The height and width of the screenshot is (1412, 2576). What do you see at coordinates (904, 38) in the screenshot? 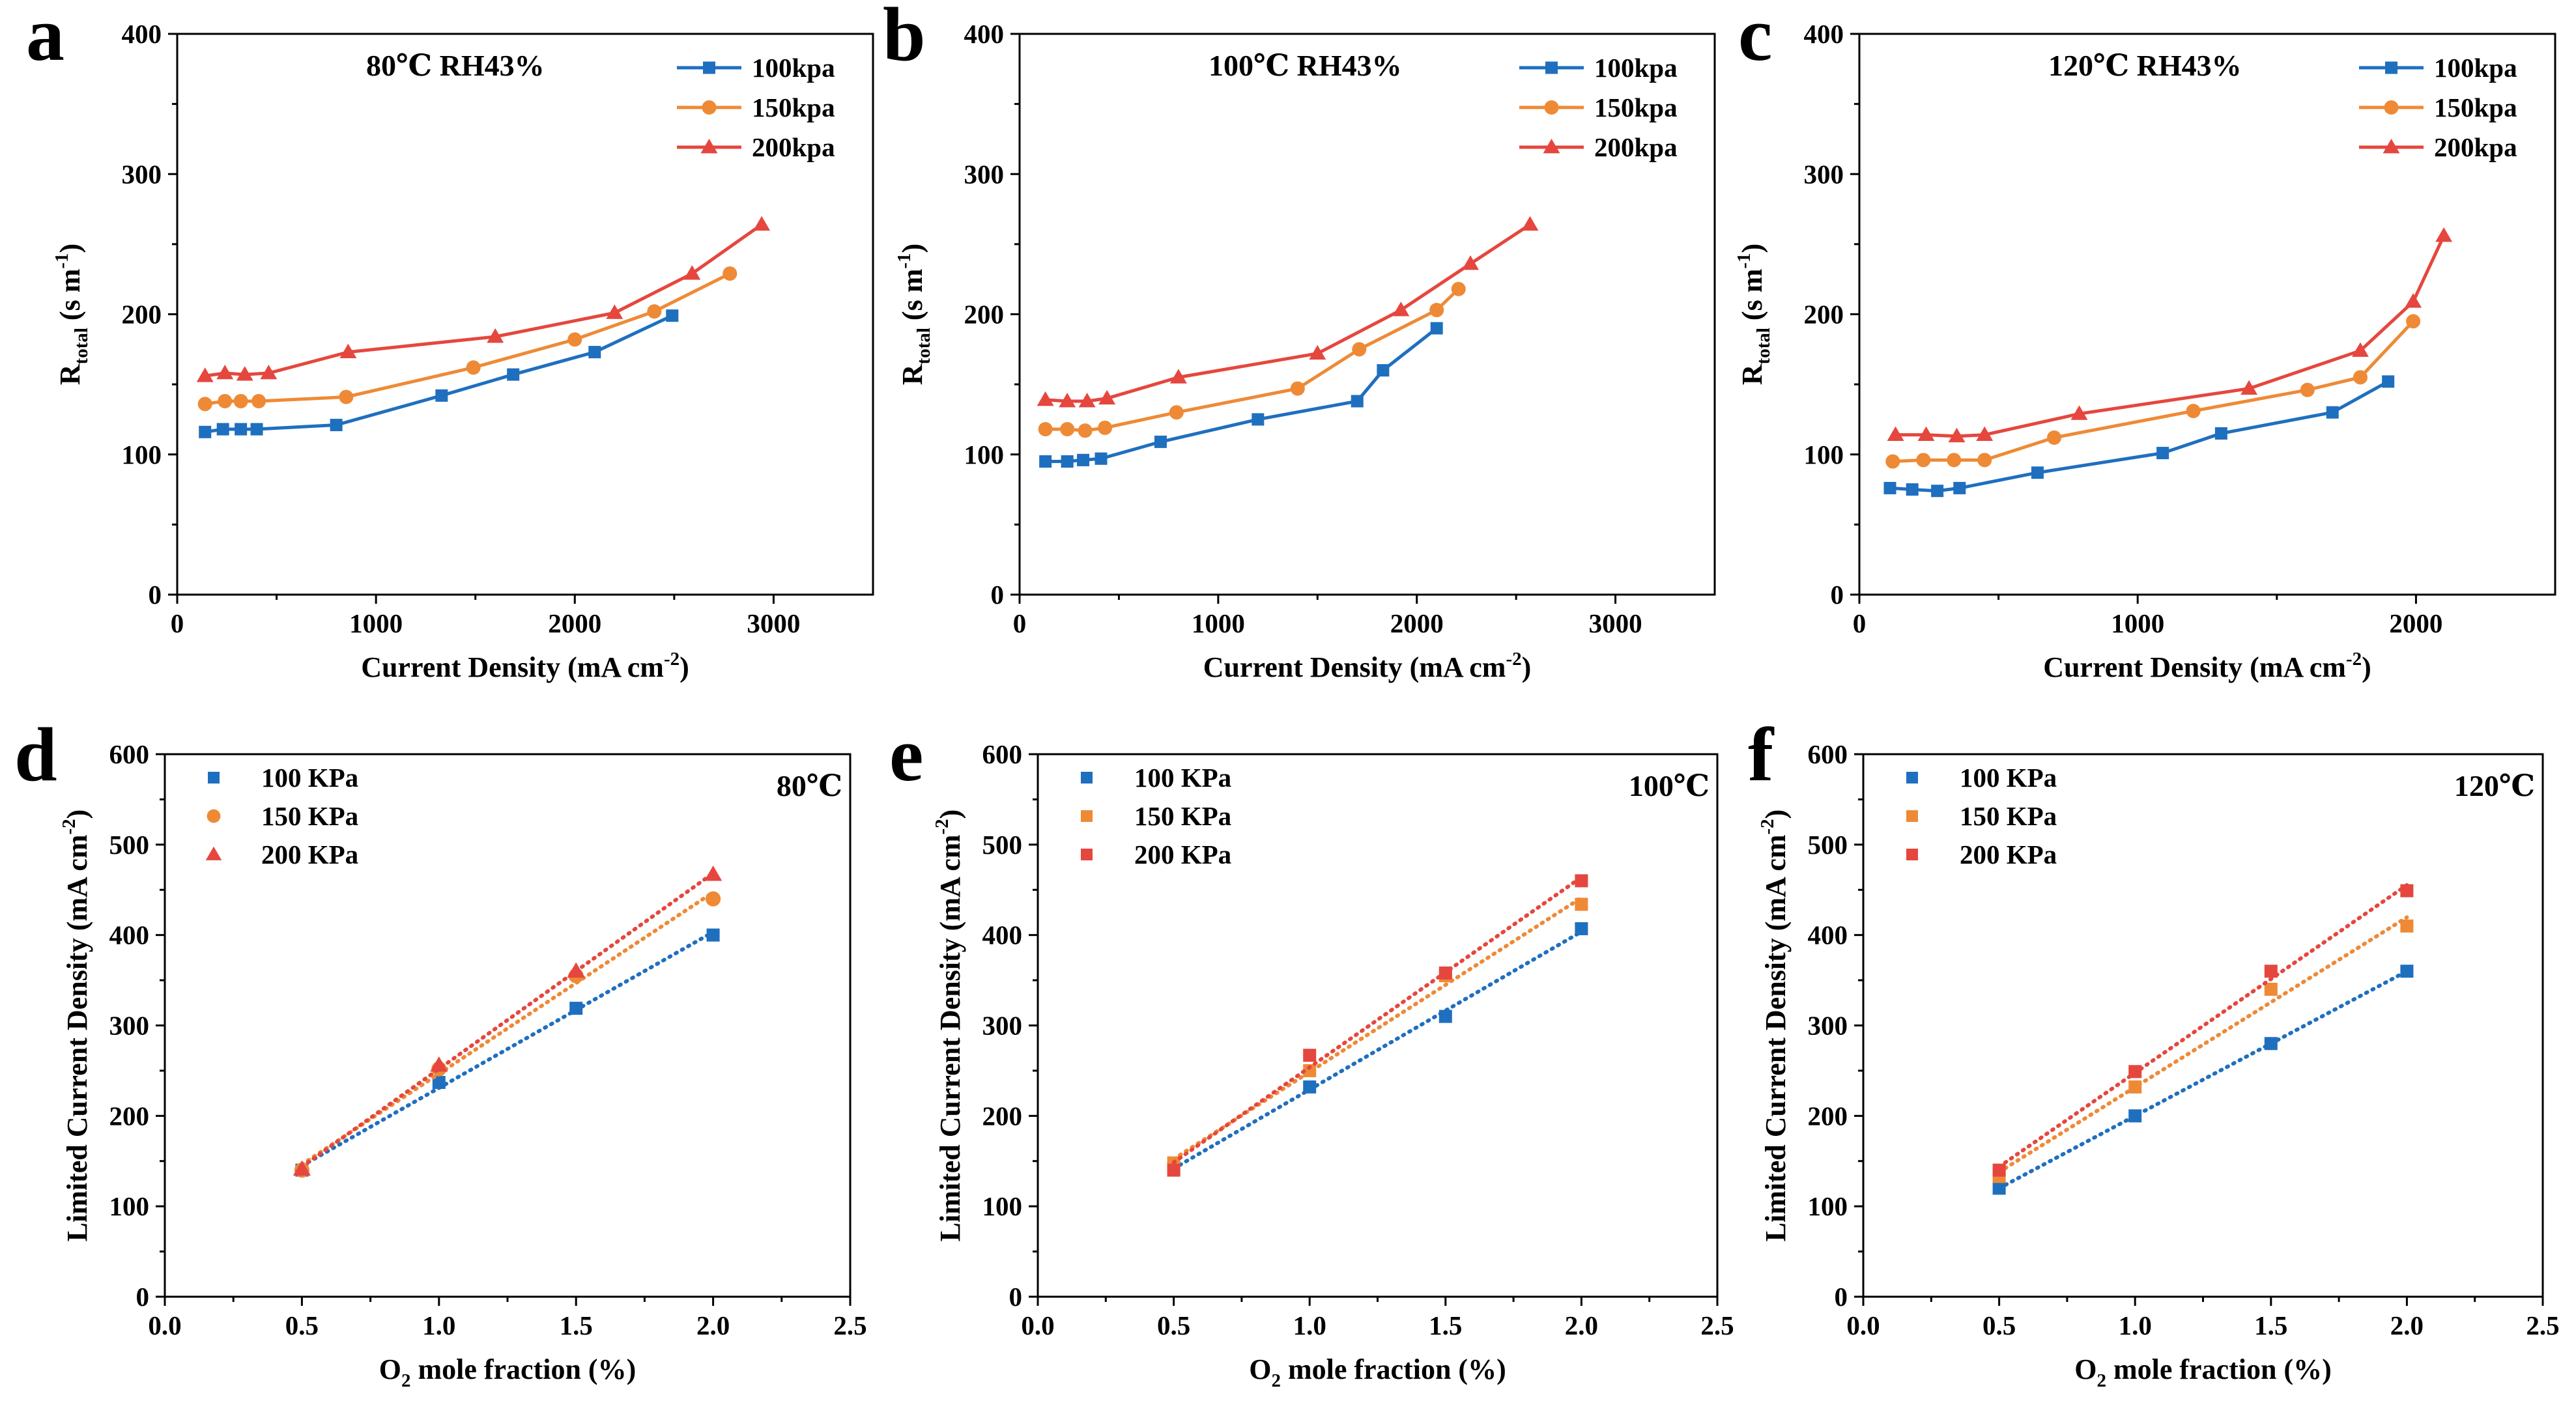
I see `panel-letter: b` at bounding box center [904, 38].